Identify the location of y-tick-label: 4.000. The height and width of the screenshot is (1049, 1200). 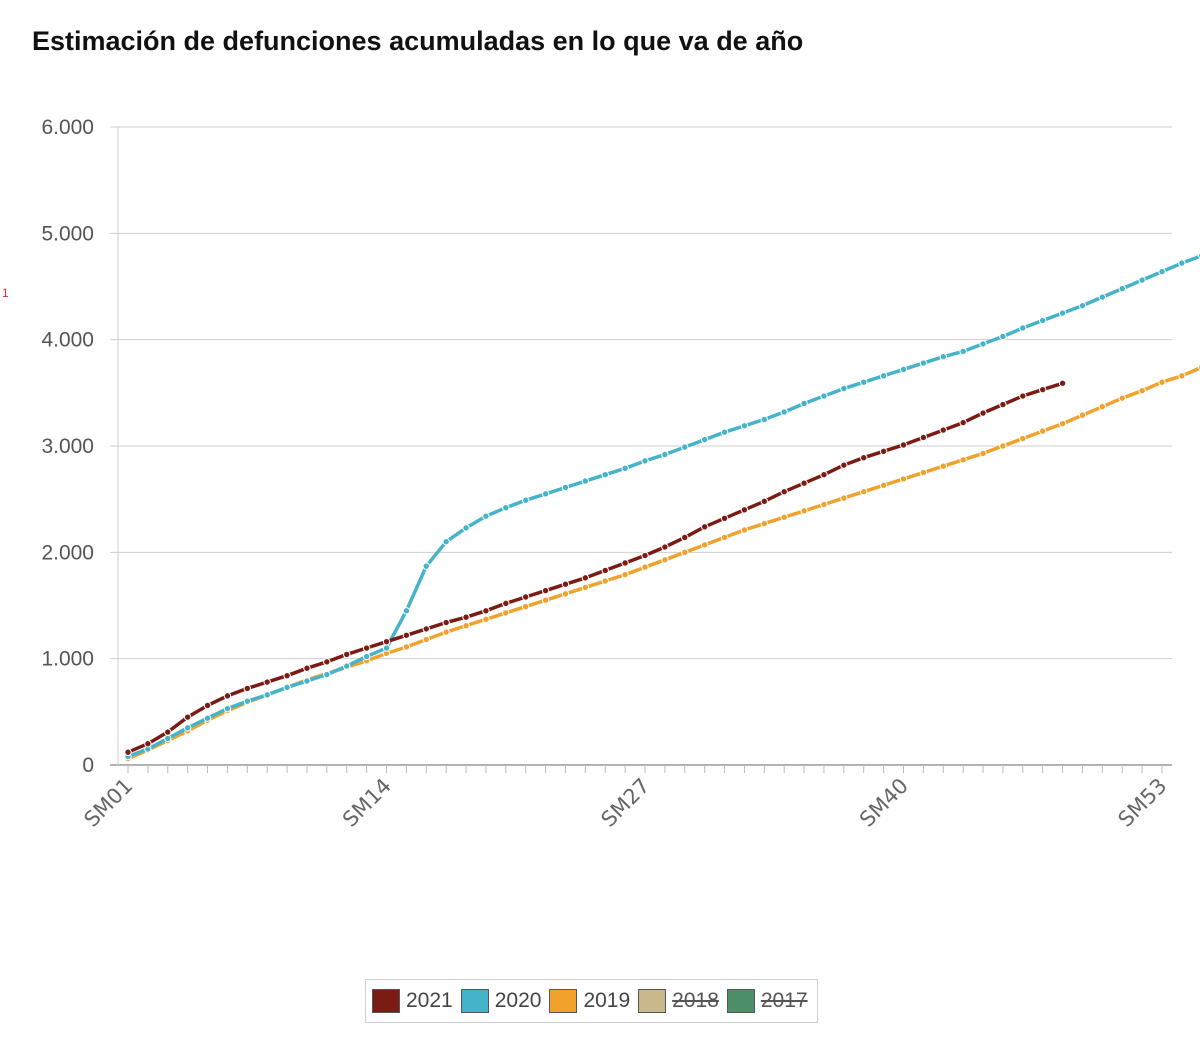
(67, 340).